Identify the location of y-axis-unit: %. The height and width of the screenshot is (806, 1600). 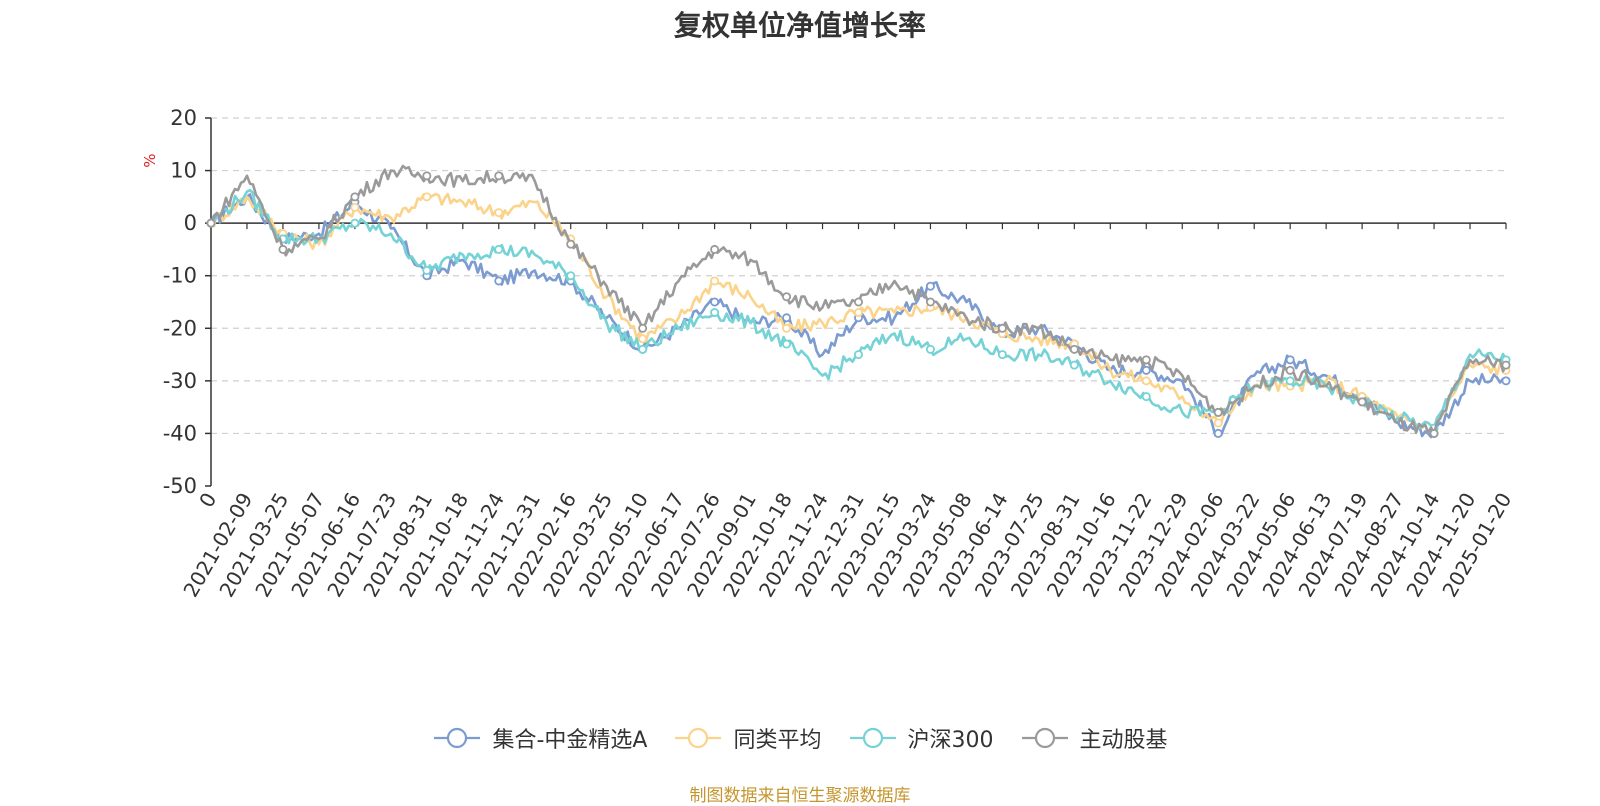
(150, 160).